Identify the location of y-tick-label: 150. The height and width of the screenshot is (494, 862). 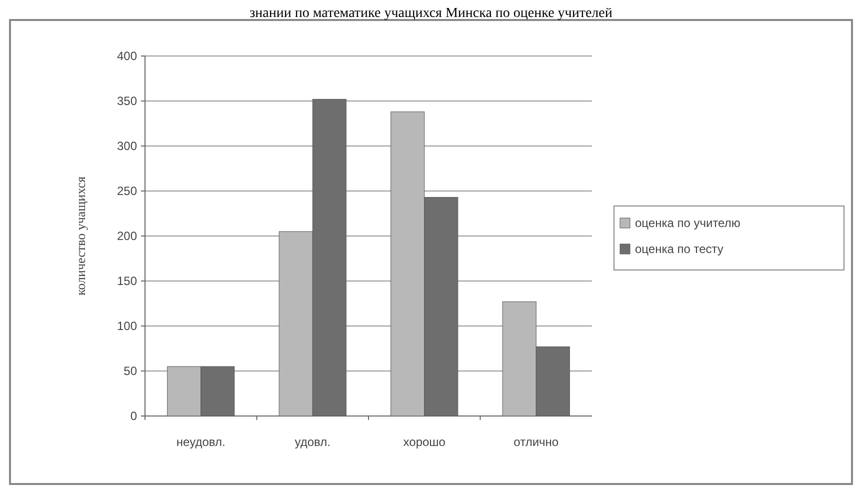
(127, 281).